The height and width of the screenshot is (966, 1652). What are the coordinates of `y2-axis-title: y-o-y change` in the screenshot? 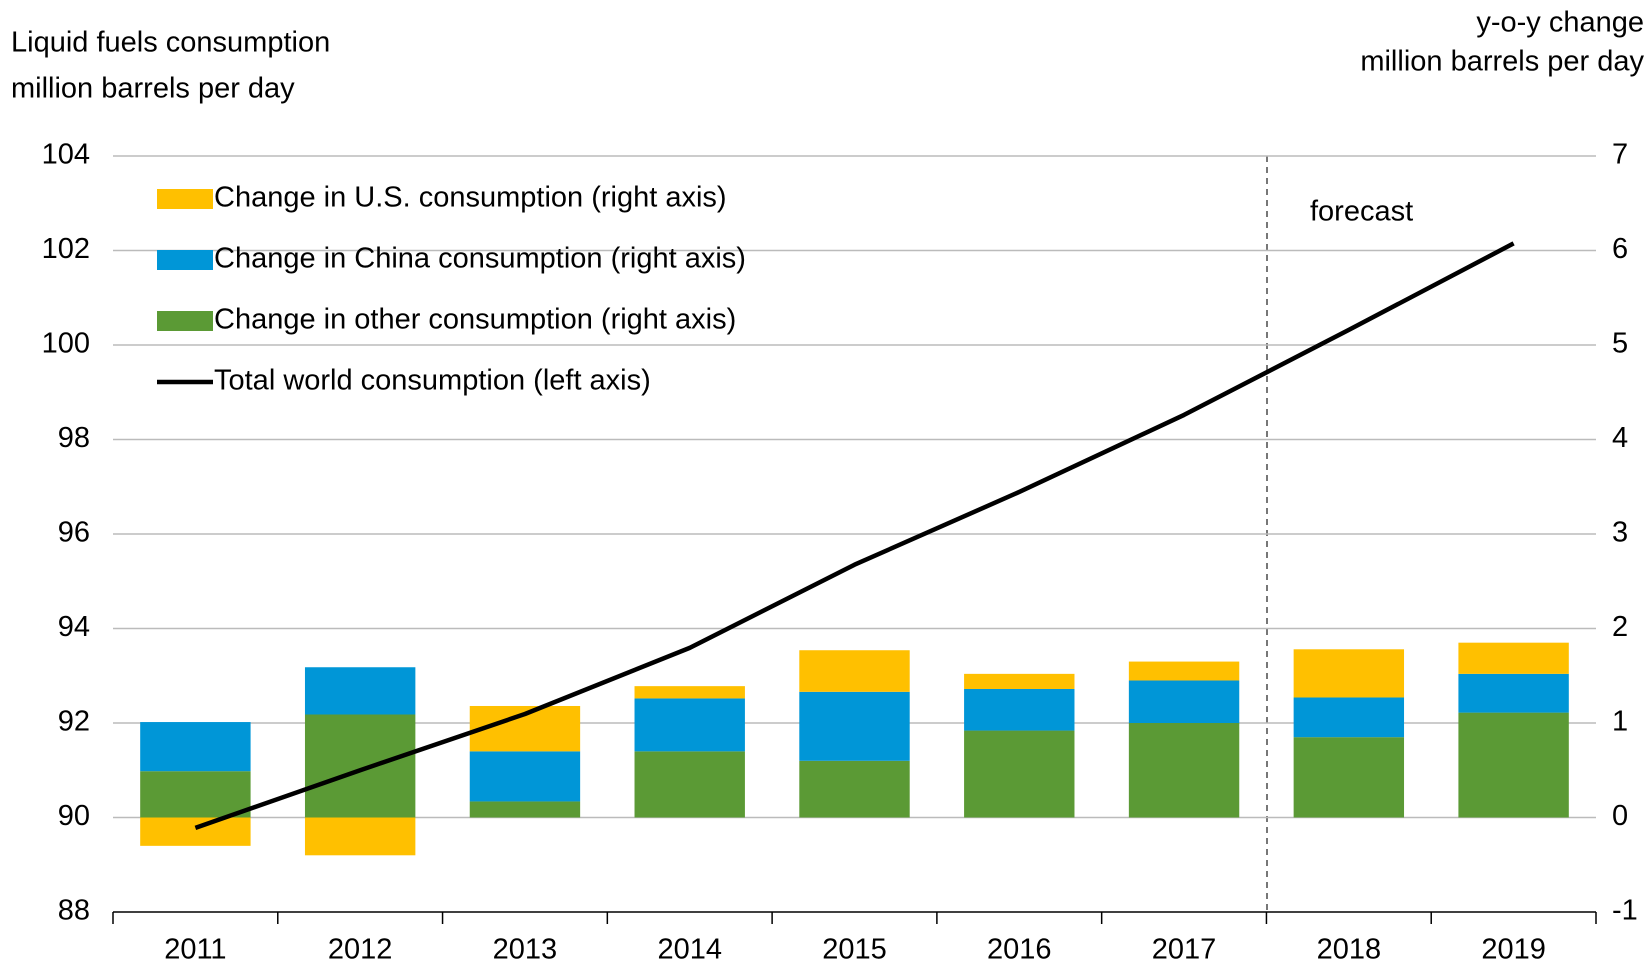 It's located at (1560, 23).